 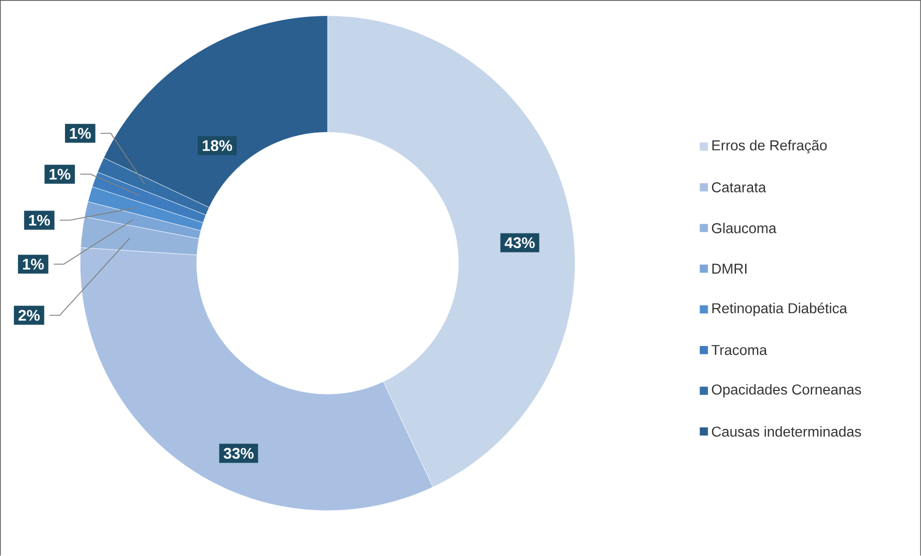 What do you see at coordinates (29, 315) in the screenshot?
I see `data-label: 2%` at bounding box center [29, 315].